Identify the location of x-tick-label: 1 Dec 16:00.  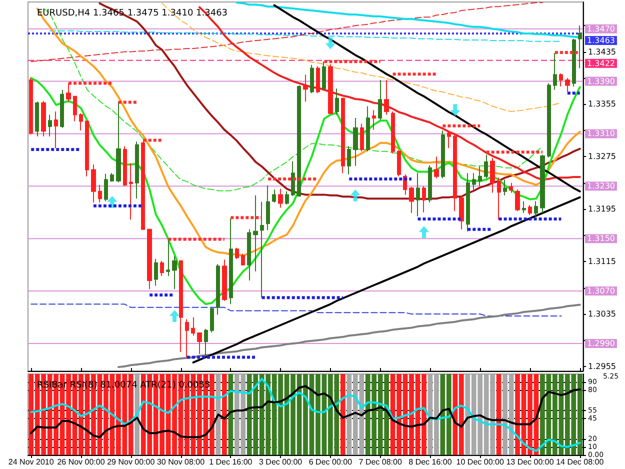
(231, 462).